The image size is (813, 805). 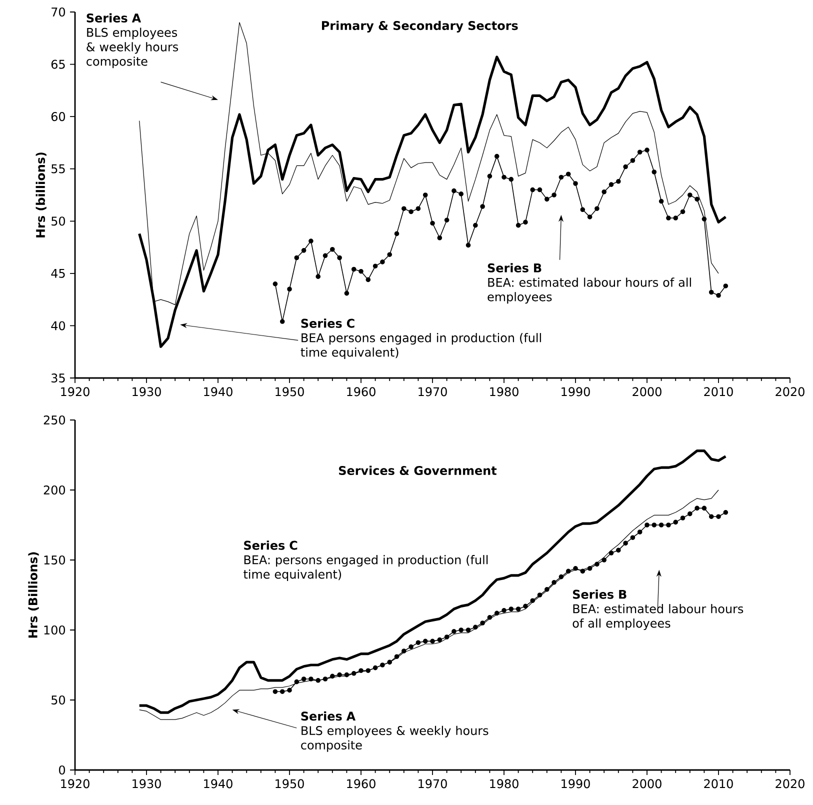 I want to click on y-tick-label: 45, so click(x=58, y=273).